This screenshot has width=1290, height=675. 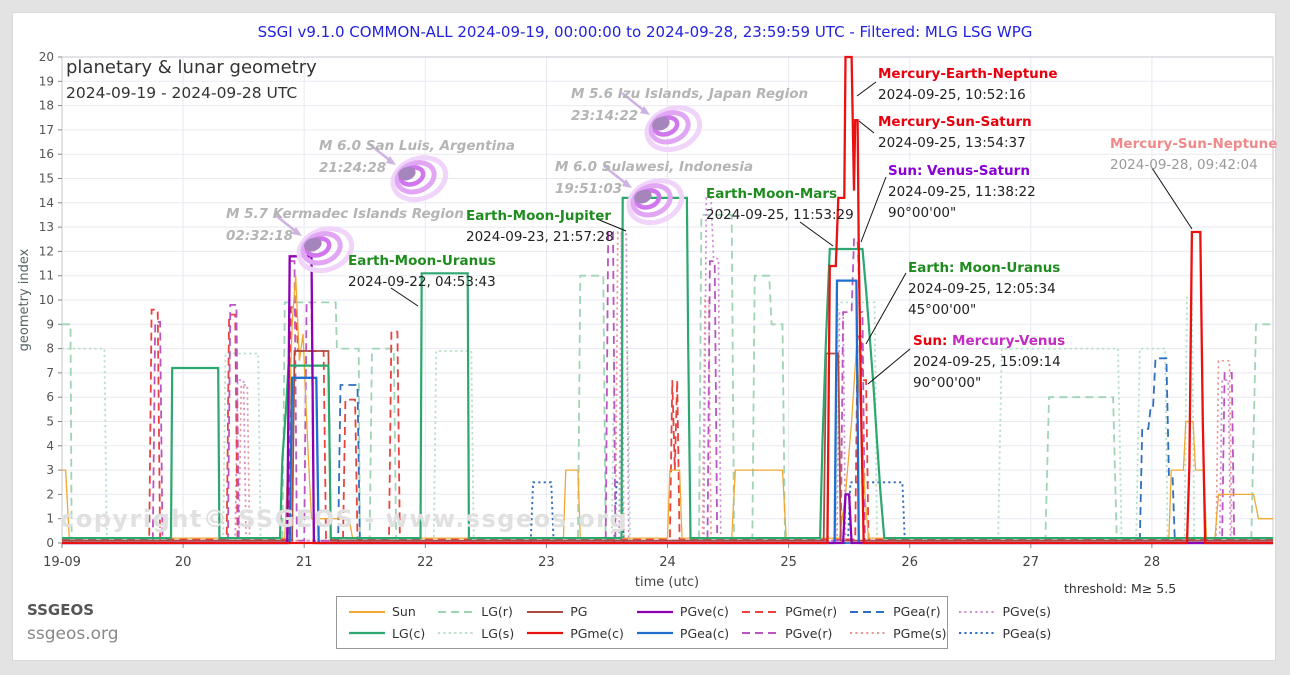 I want to click on legend-item-PGea(r): PGea(r), so click(x=898, y=611).